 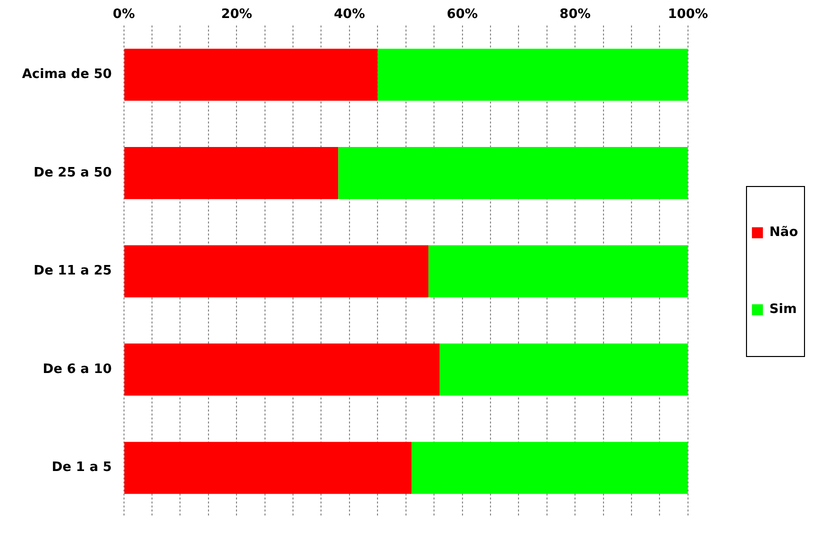 I want to click on x-tick-label: 60%, so click(x=462, y=14).